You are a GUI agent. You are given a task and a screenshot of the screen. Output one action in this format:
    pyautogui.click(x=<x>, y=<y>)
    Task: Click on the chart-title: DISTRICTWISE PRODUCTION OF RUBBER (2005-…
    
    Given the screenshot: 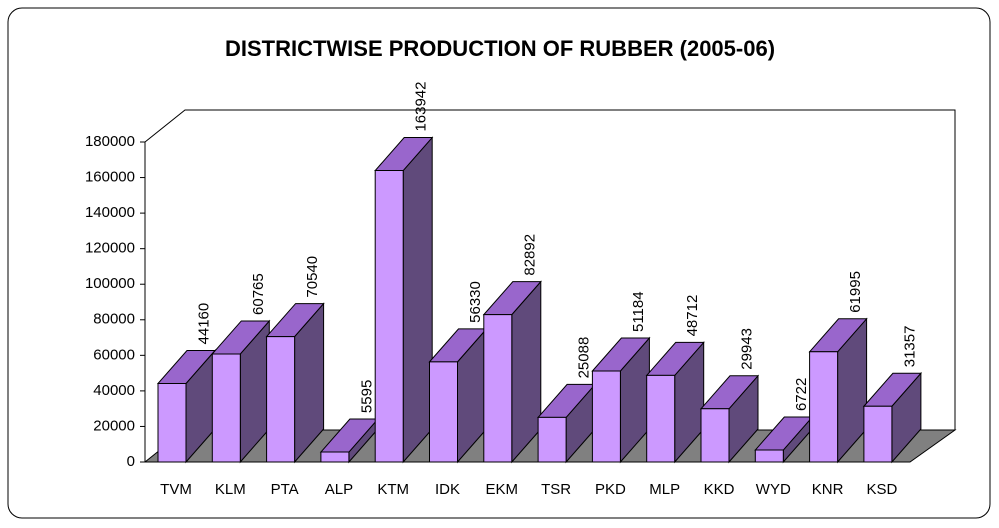 What is the action you would take?
    pyautogui.click(x=500, y=48)
    